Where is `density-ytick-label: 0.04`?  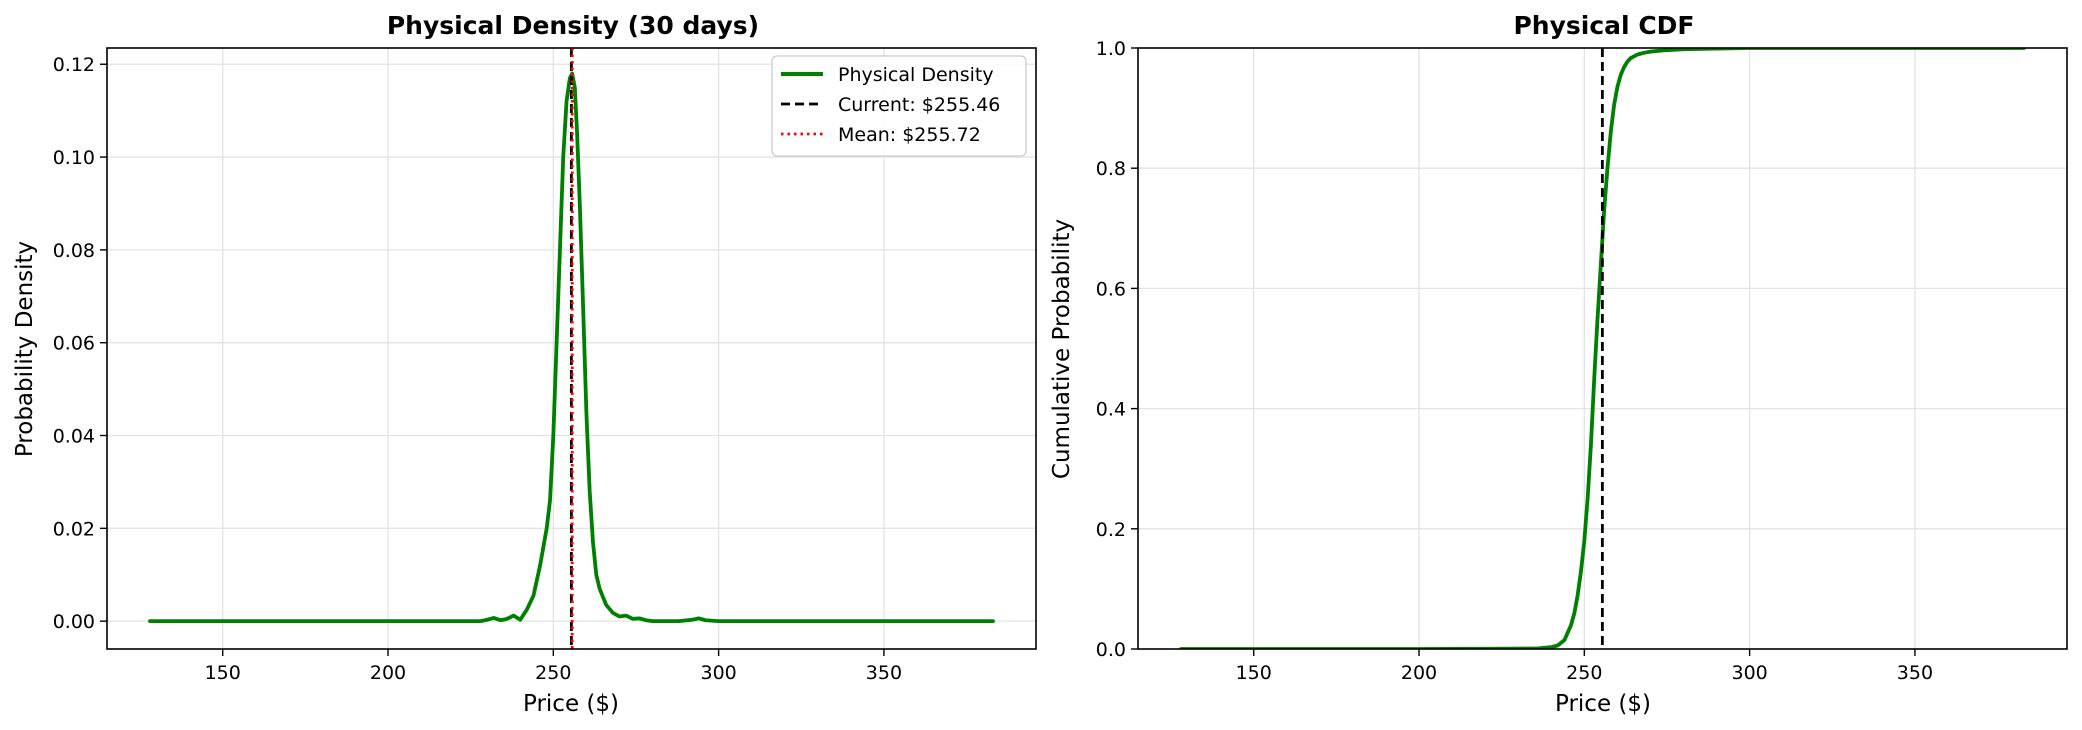 density-ytick-label: 0.04 is located at coordinates (74, 437).